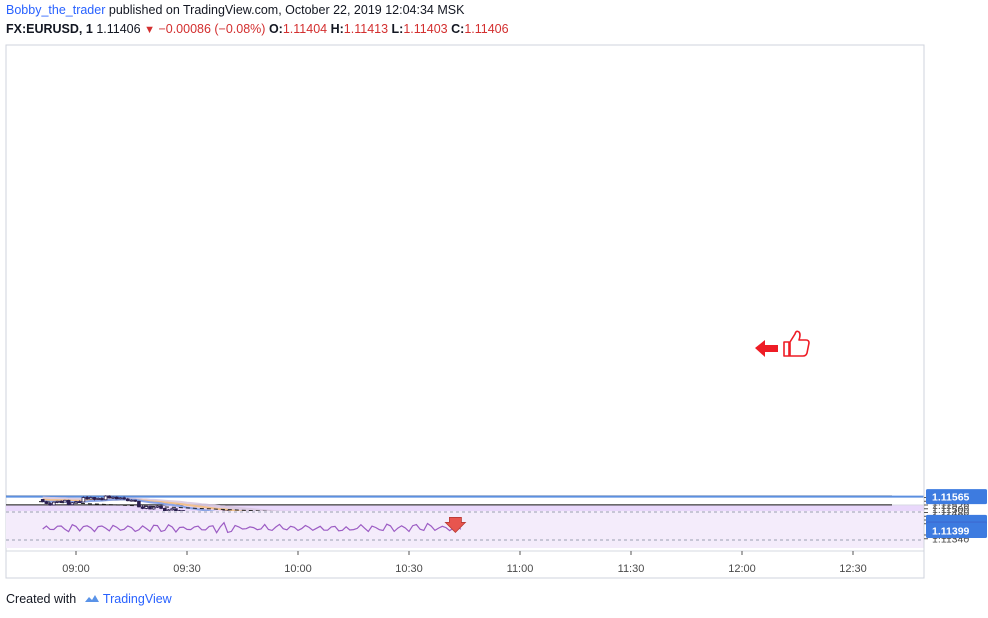  Describe the element at coordinates (366, 29) in the screenshot. I see `high-value: 1.11413` at that location.